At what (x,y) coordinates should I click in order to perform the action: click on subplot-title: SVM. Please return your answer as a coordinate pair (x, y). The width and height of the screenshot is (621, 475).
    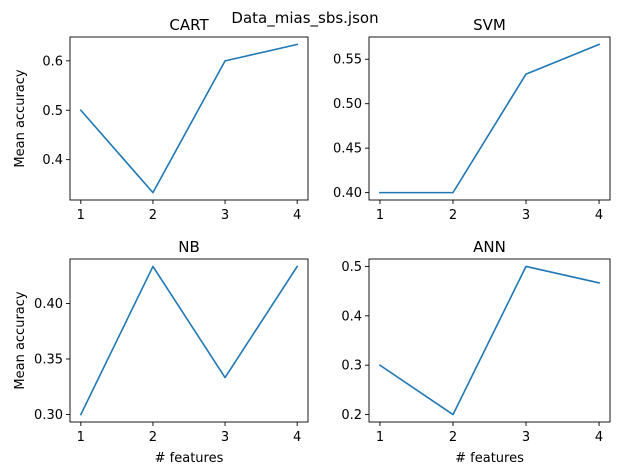
    Looking at the image, I should click on (489, 25).